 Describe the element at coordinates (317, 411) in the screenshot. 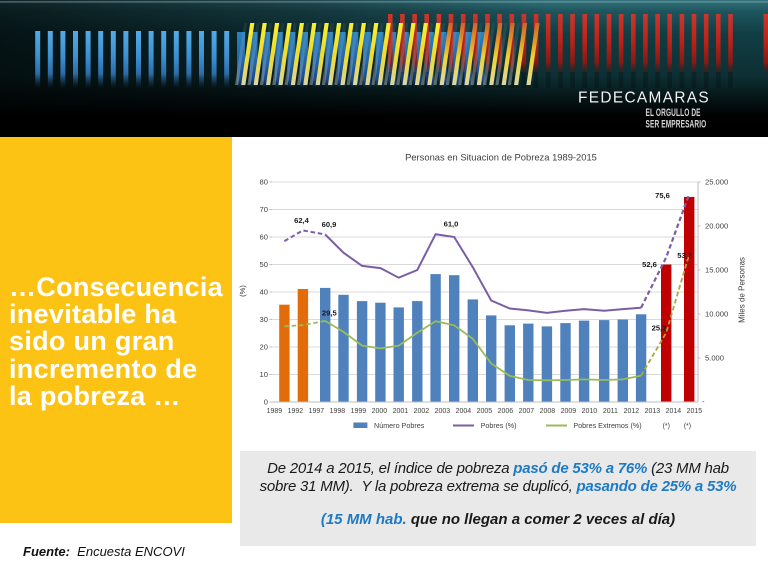

I see `svg-text: 1997` at that location.